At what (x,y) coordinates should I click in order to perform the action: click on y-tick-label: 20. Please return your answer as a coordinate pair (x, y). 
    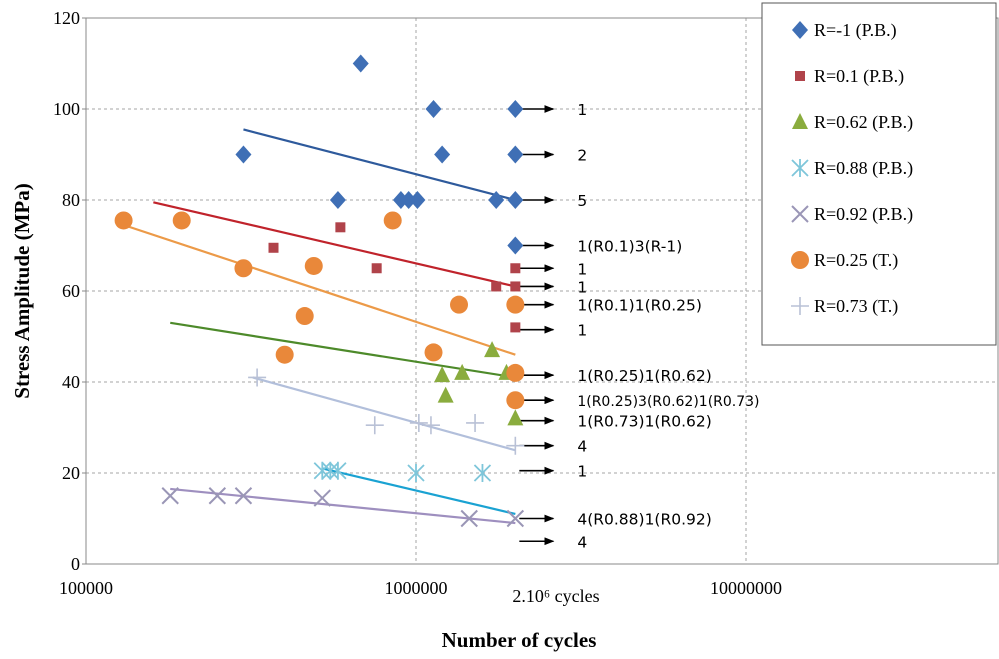
    Looking at the image, I should click on (71, 473).